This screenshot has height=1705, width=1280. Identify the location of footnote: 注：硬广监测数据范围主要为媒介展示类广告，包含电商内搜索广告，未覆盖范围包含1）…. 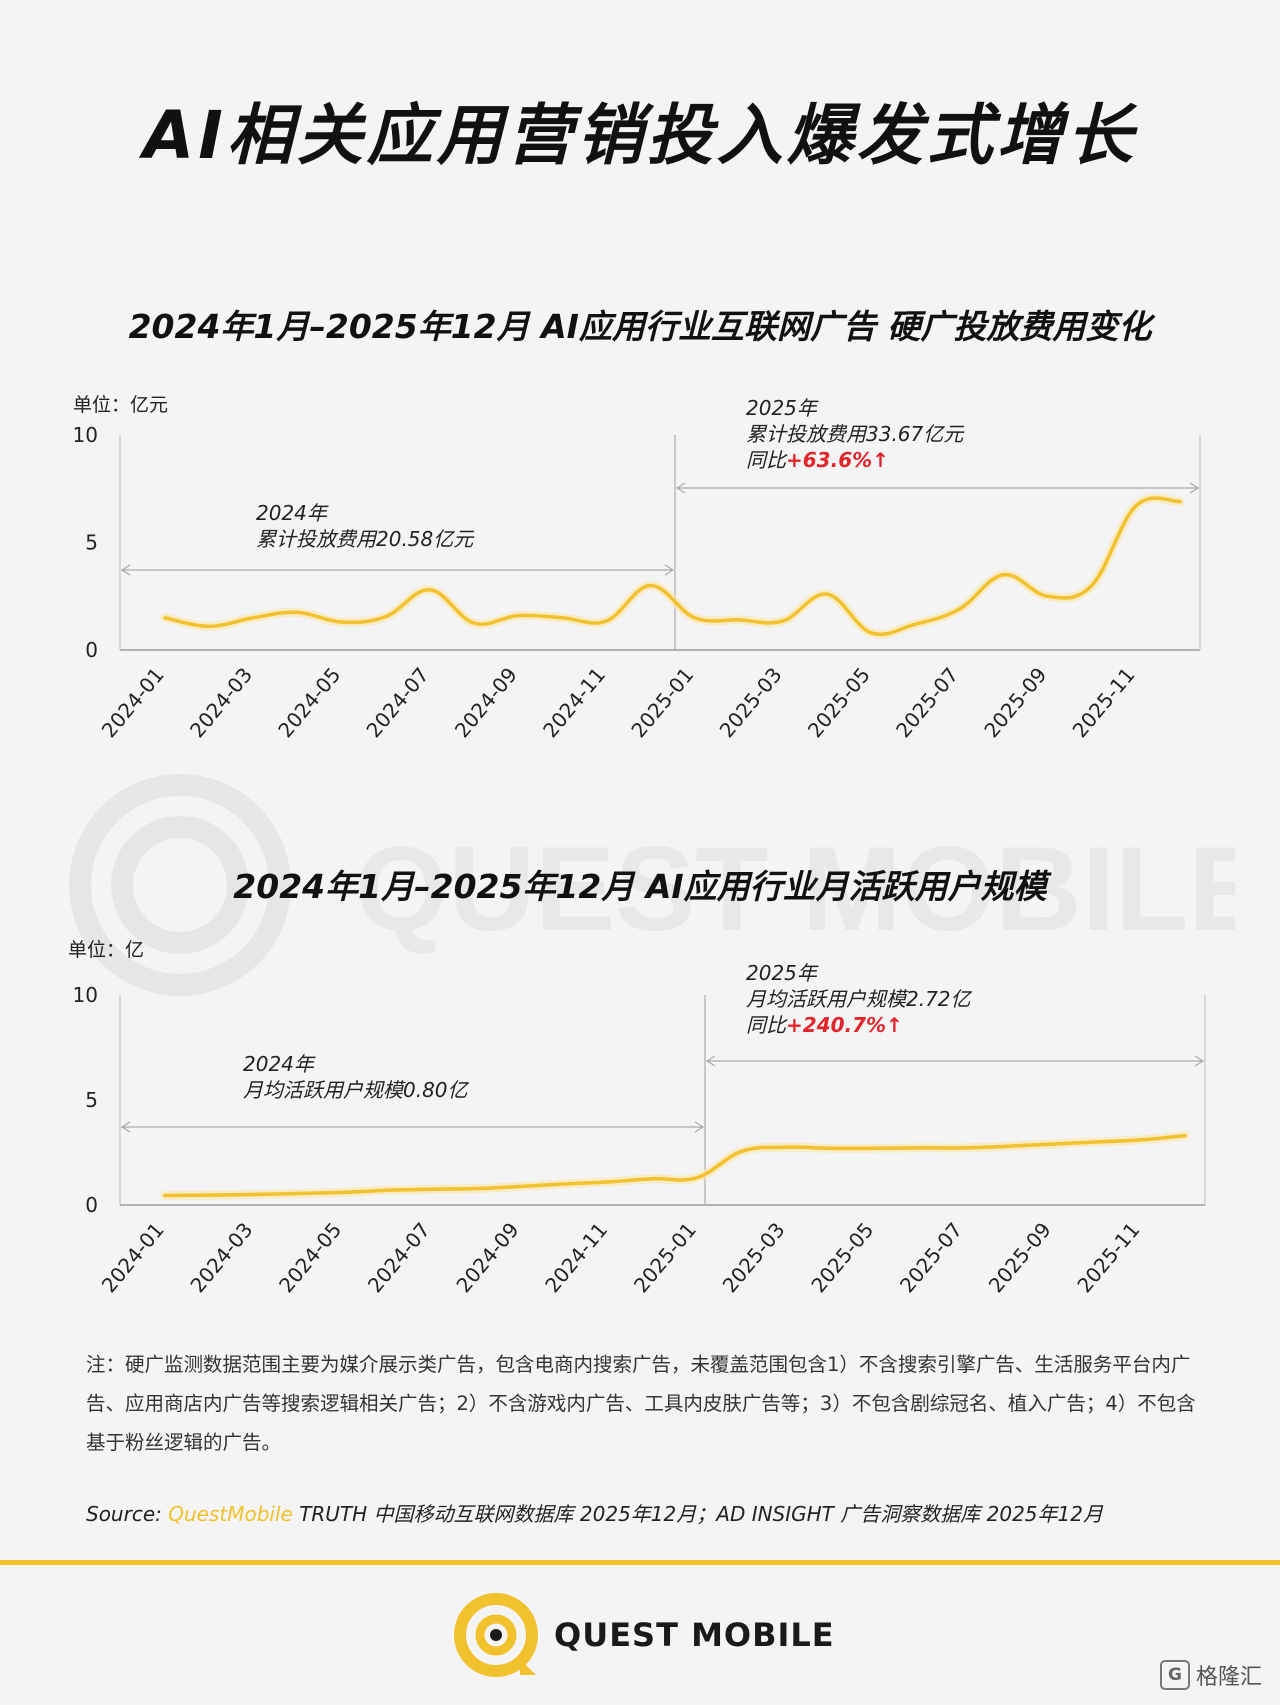
(641, 1403).